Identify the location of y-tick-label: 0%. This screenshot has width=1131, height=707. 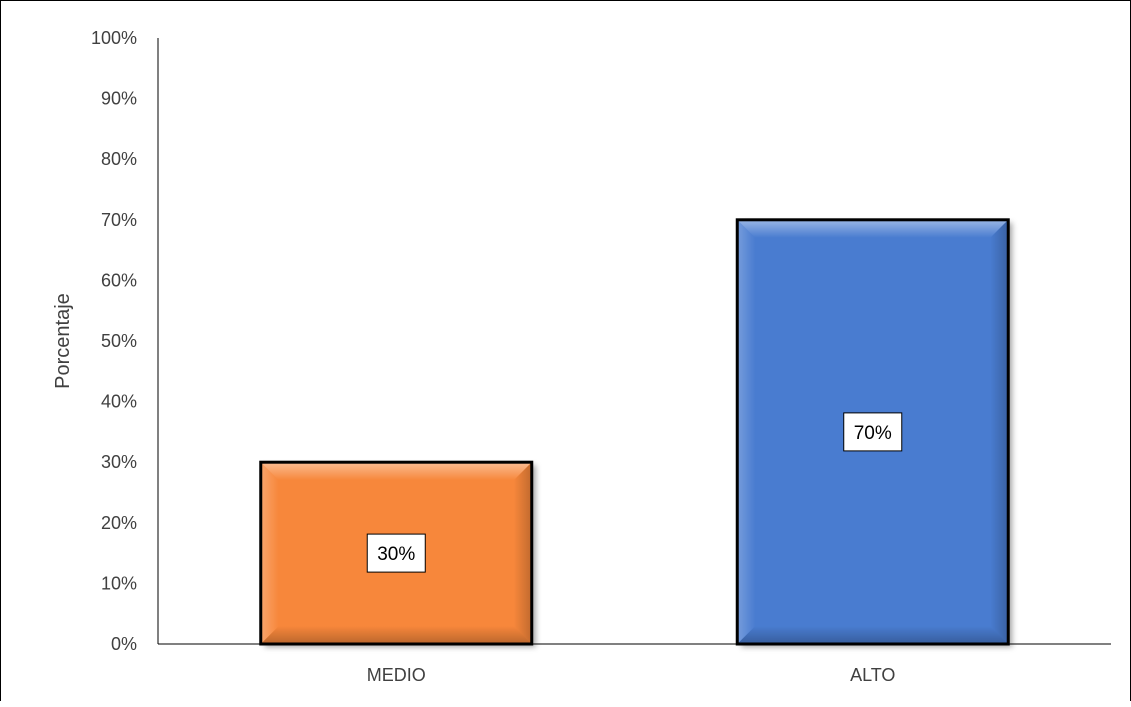
(124, 644).